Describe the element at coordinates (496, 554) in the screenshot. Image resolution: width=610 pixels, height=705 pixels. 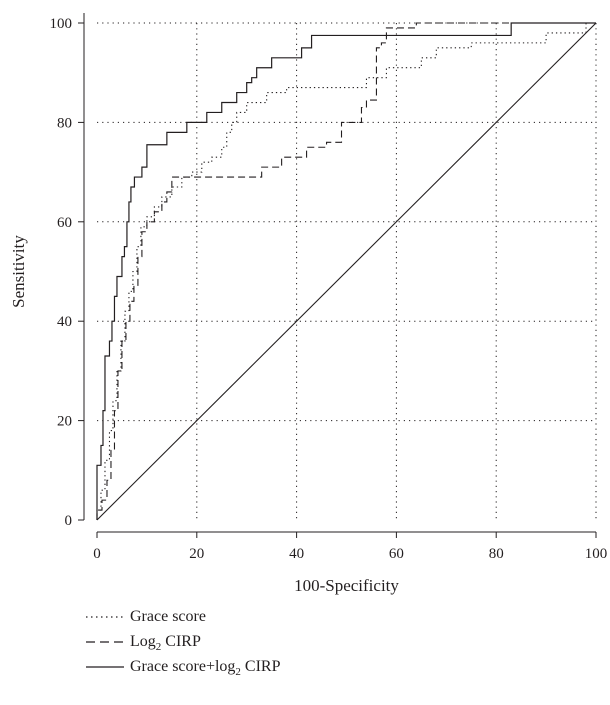
I see `x-tick-label: 80` at that location.